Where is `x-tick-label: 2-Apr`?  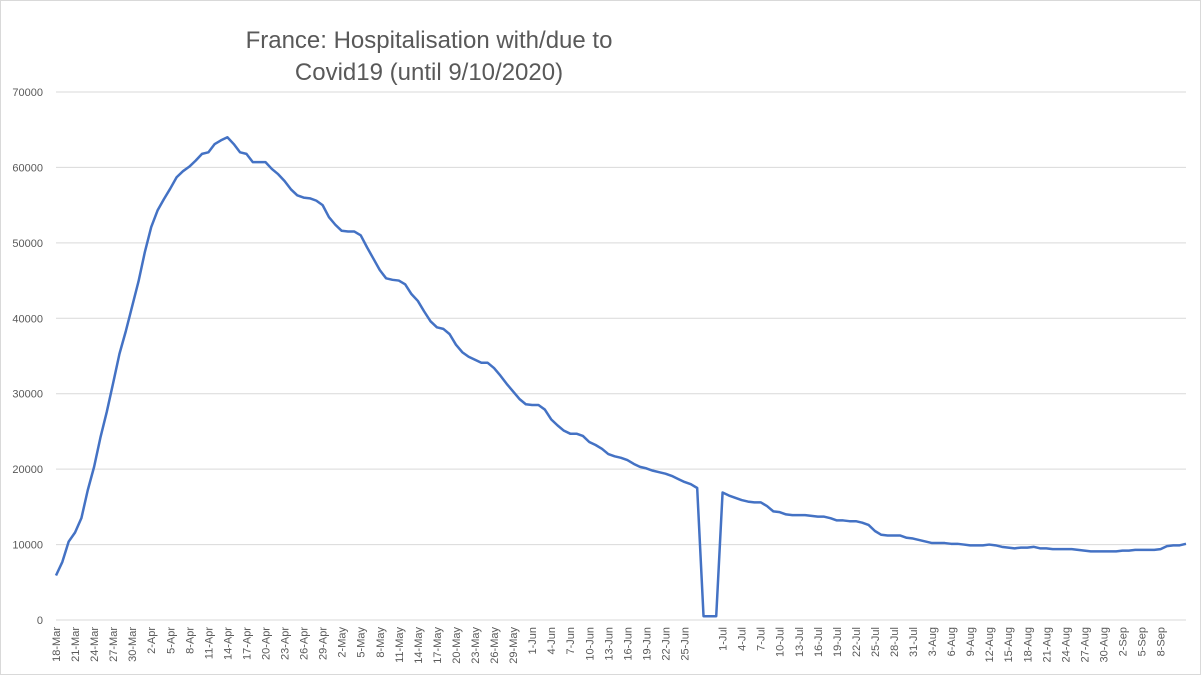 x-tick-label: 2-Apr is located at coordinates (152, 640).